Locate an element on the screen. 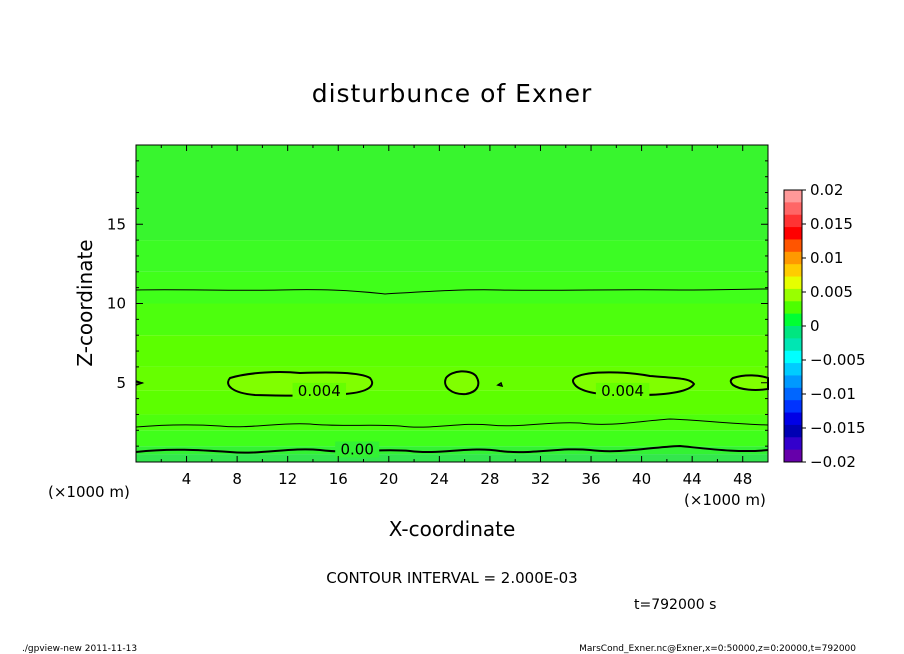 Image resolution: width=904 pixels, height=654 pixels. contour-labels: 0.004 0.004 0.00 is located at coordinates (471, 420).